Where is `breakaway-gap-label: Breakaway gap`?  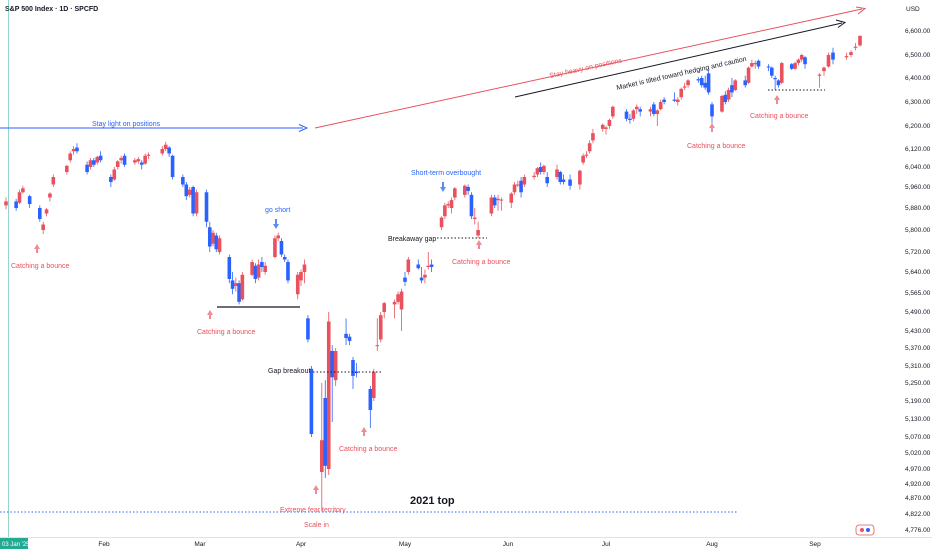
breakaway-gap-label: Breakaway gap is located at coordinates (412, 239).